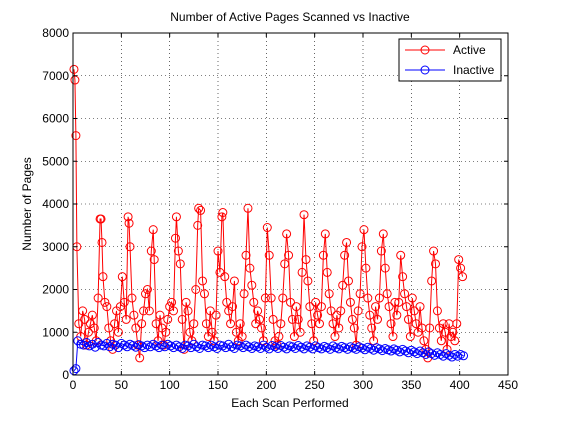 The image size is (561, 425). Describe the element at coordinates (65, 375) in the screenshot. I see `y-tick-label: 0` at that location.